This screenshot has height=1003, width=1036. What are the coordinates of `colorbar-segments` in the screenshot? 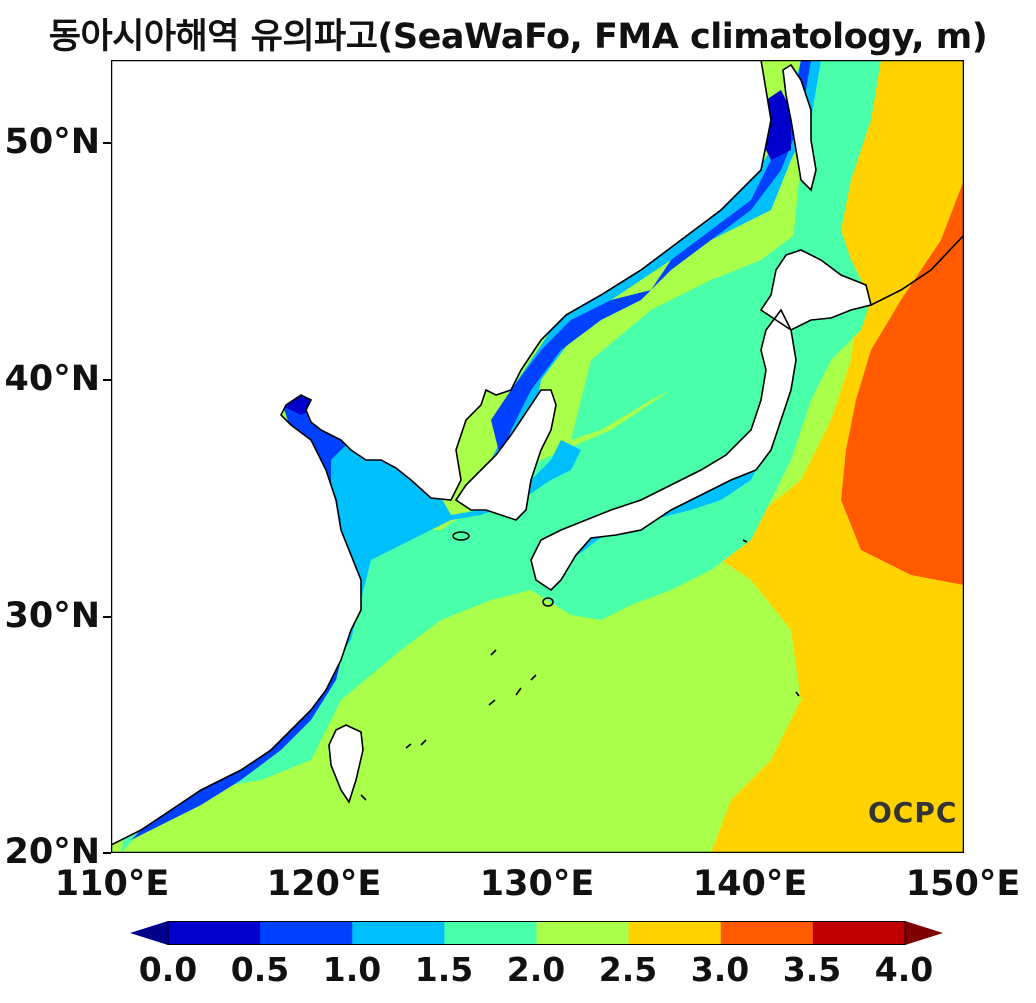 It's located at (537, 933).